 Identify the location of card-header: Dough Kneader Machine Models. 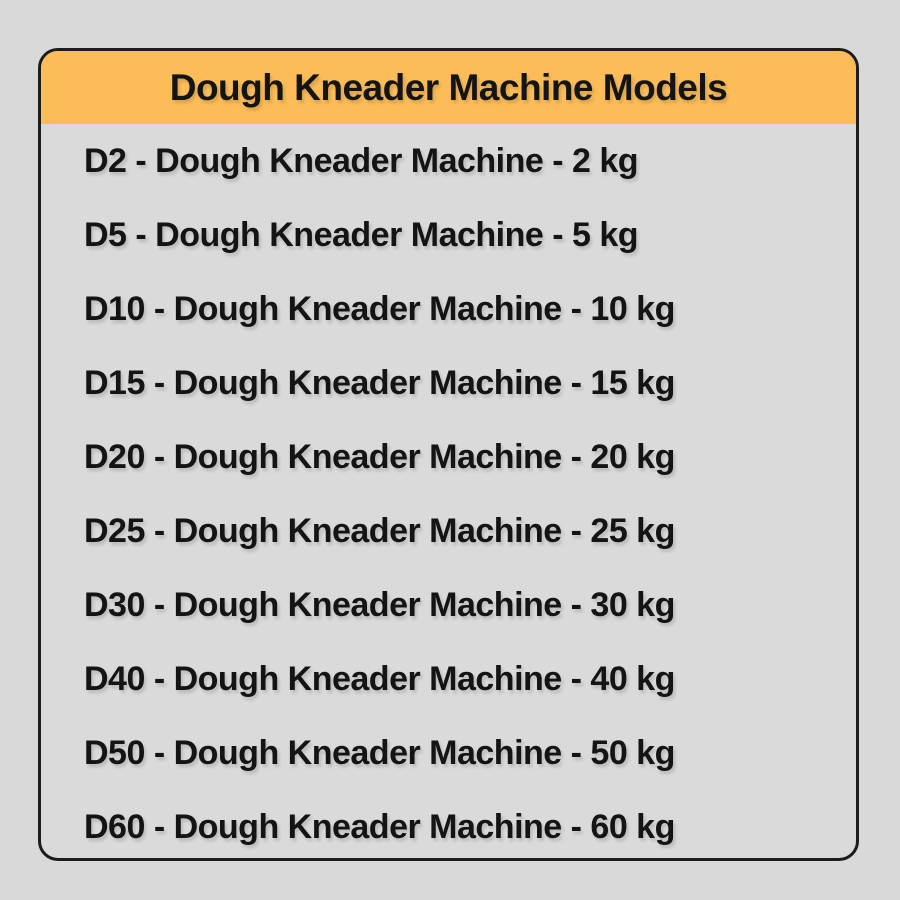
(448, 87).